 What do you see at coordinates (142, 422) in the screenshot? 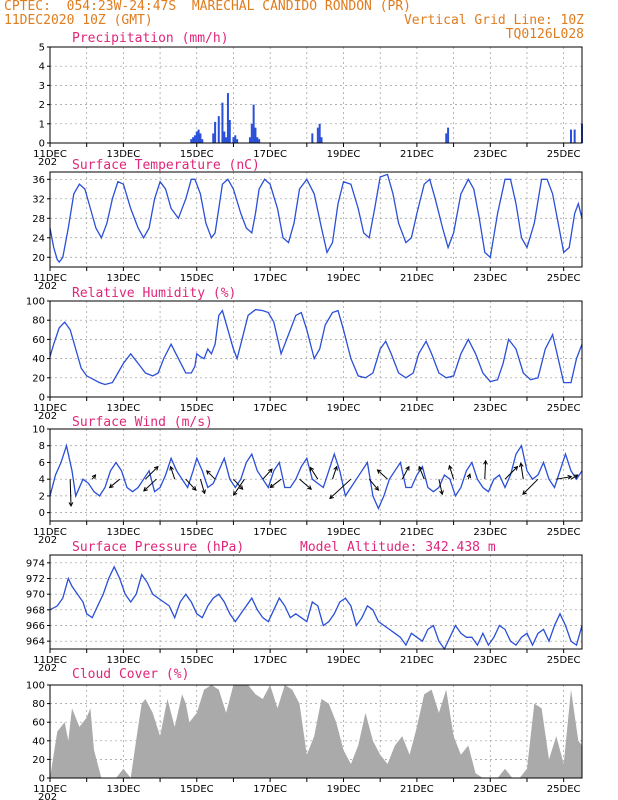
I see `panel-title: Surface Wind (m/s)` at bounding box center [142, 422].